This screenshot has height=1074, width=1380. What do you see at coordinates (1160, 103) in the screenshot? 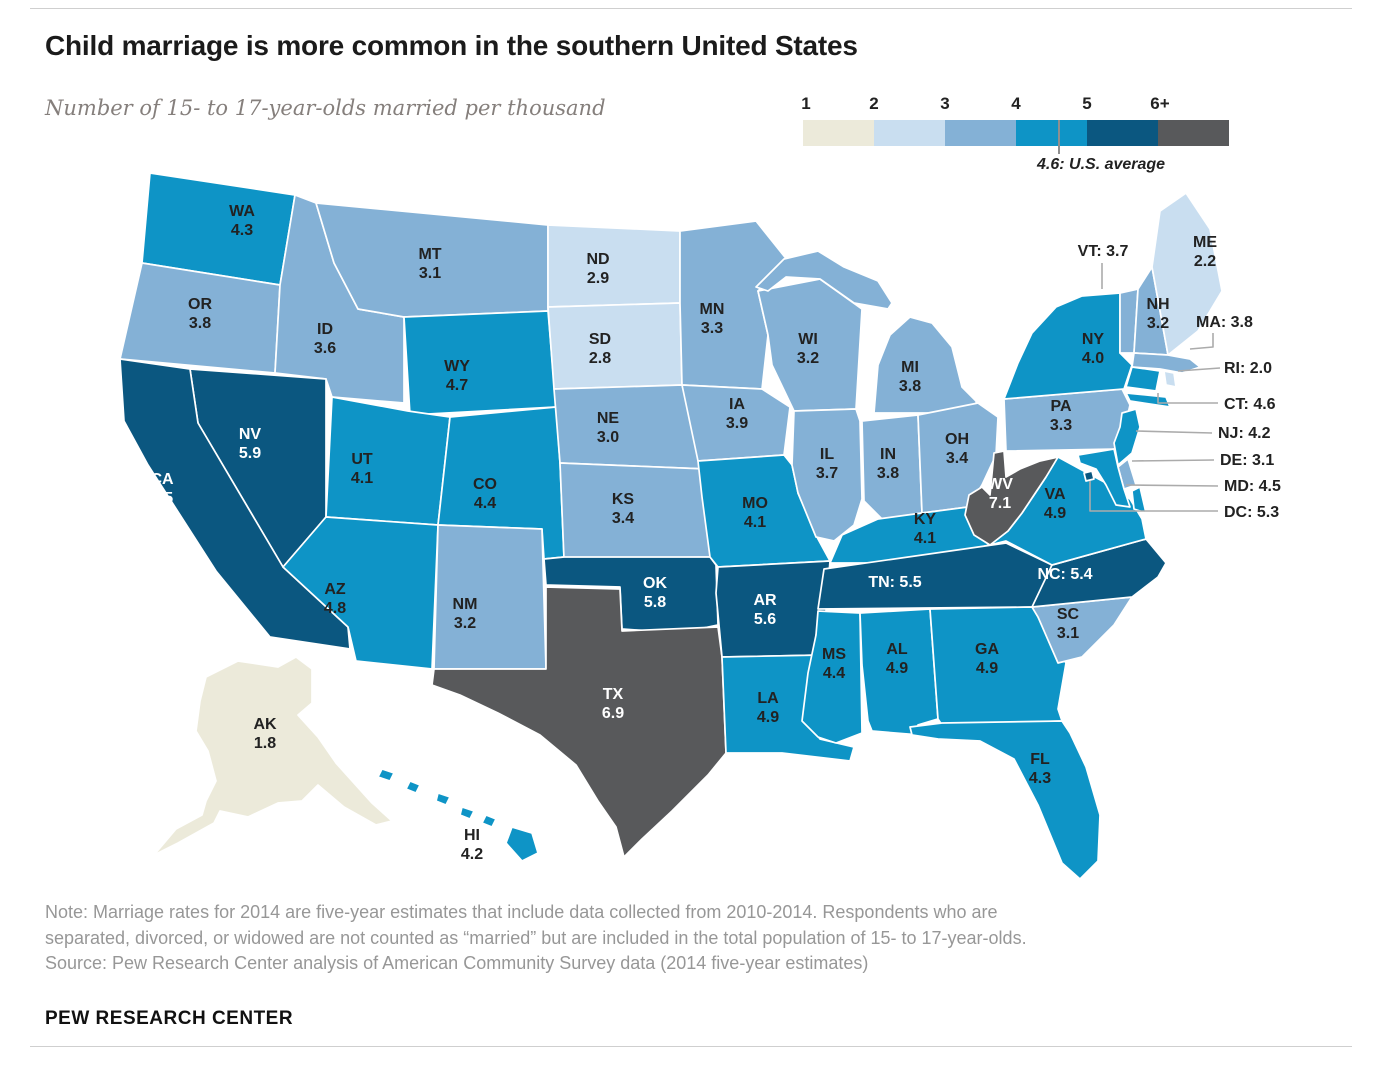
I see `legend-tick-6: 6+` at bounding box center [1160, 103].